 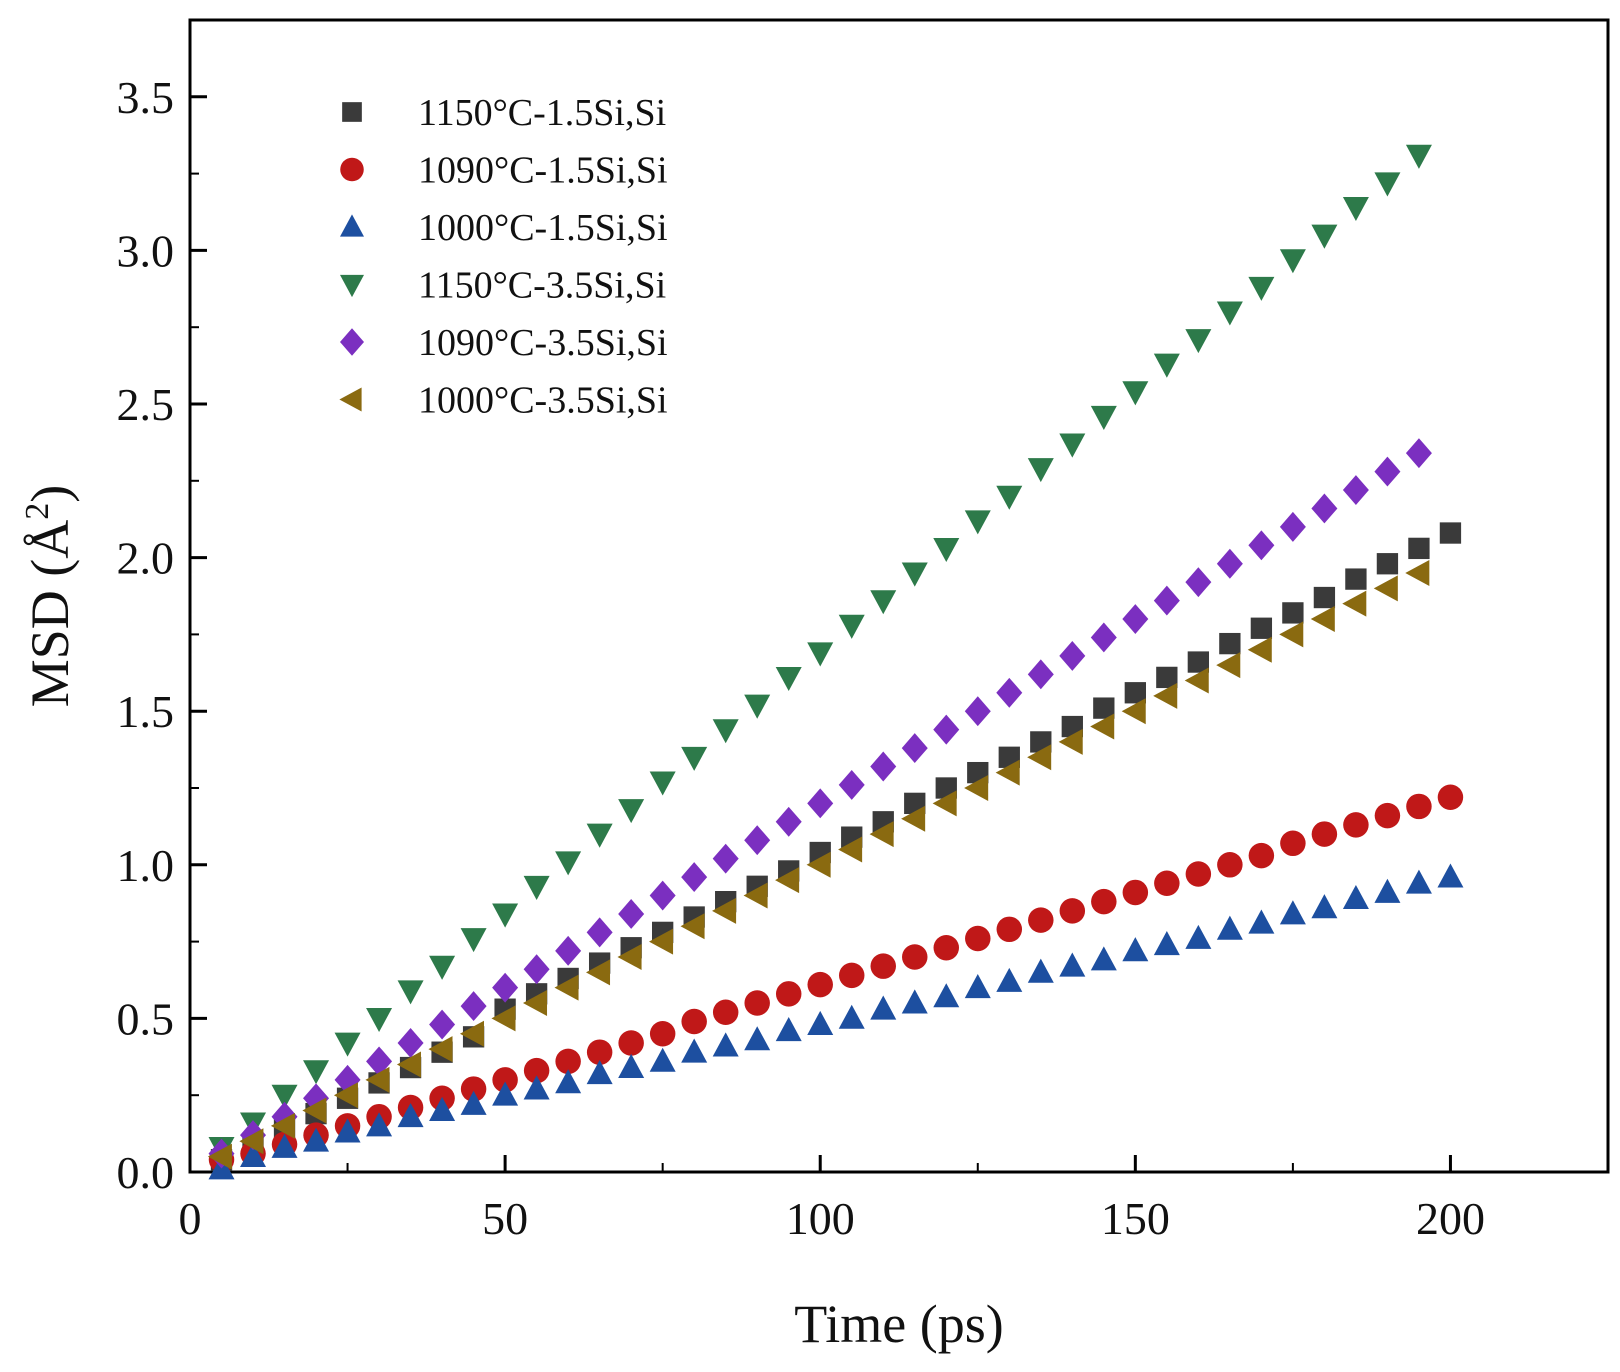 What do you see at coordinates (505, 1218) in the screenshot?
I see `x-tick-label: 50` at bounding box center [505, 1218].